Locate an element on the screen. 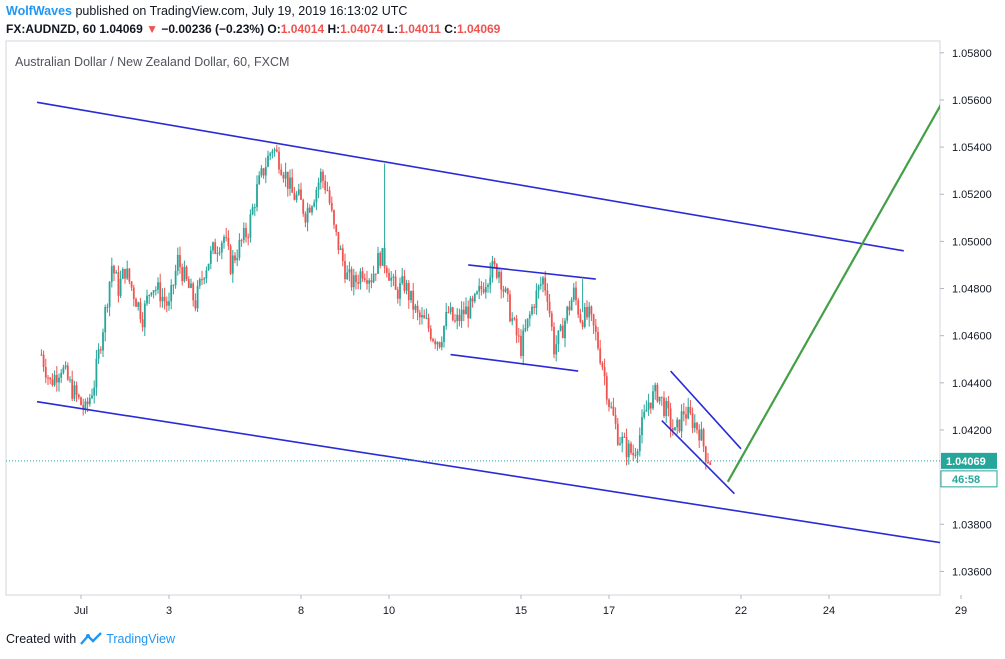 This screenshot has width=1005, height=659. y-tick-label: 1.03600 is located at coordinates (972, 572).